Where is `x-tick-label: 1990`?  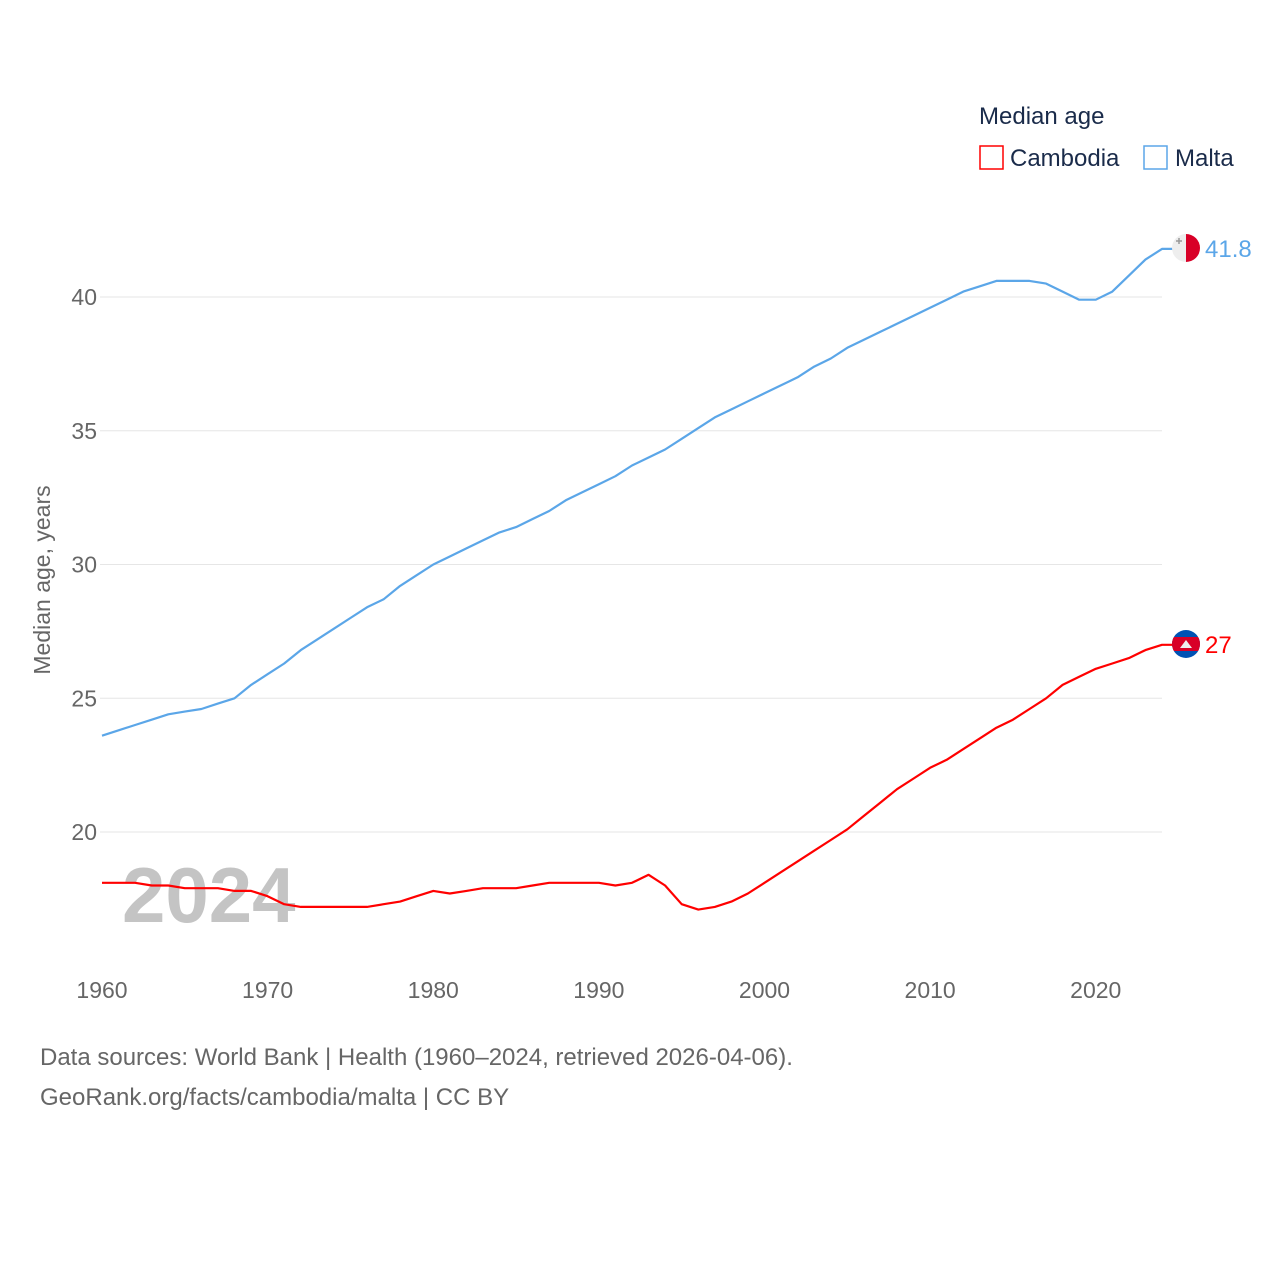 x-tick-label: 1990 is located at coordinates (598, 990).